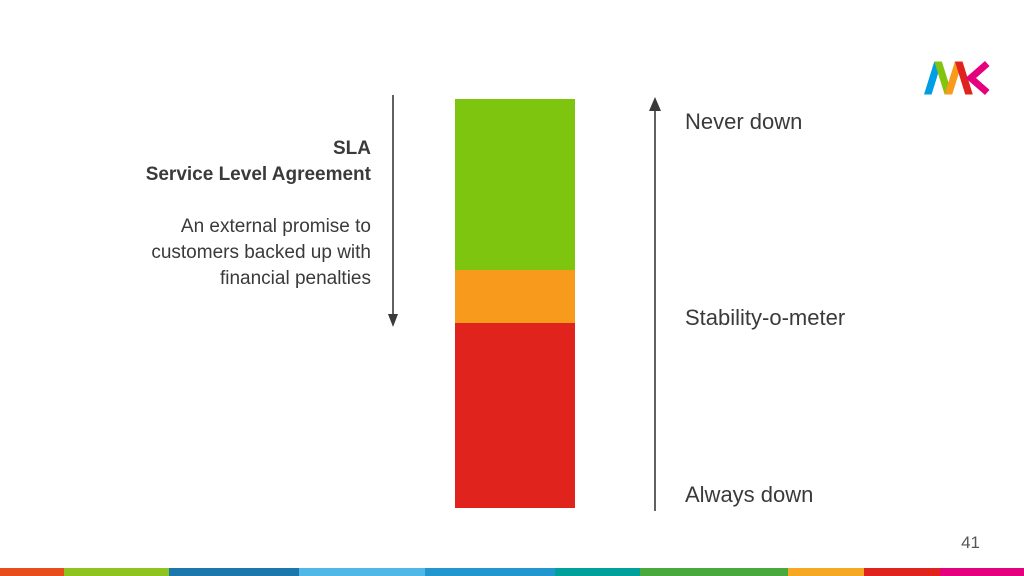 This screenshot has width=1024, height=576. Describe the element at coordinates (515, 184) in the screenshot. I see `meter-segment-never-down-zone` at that location.